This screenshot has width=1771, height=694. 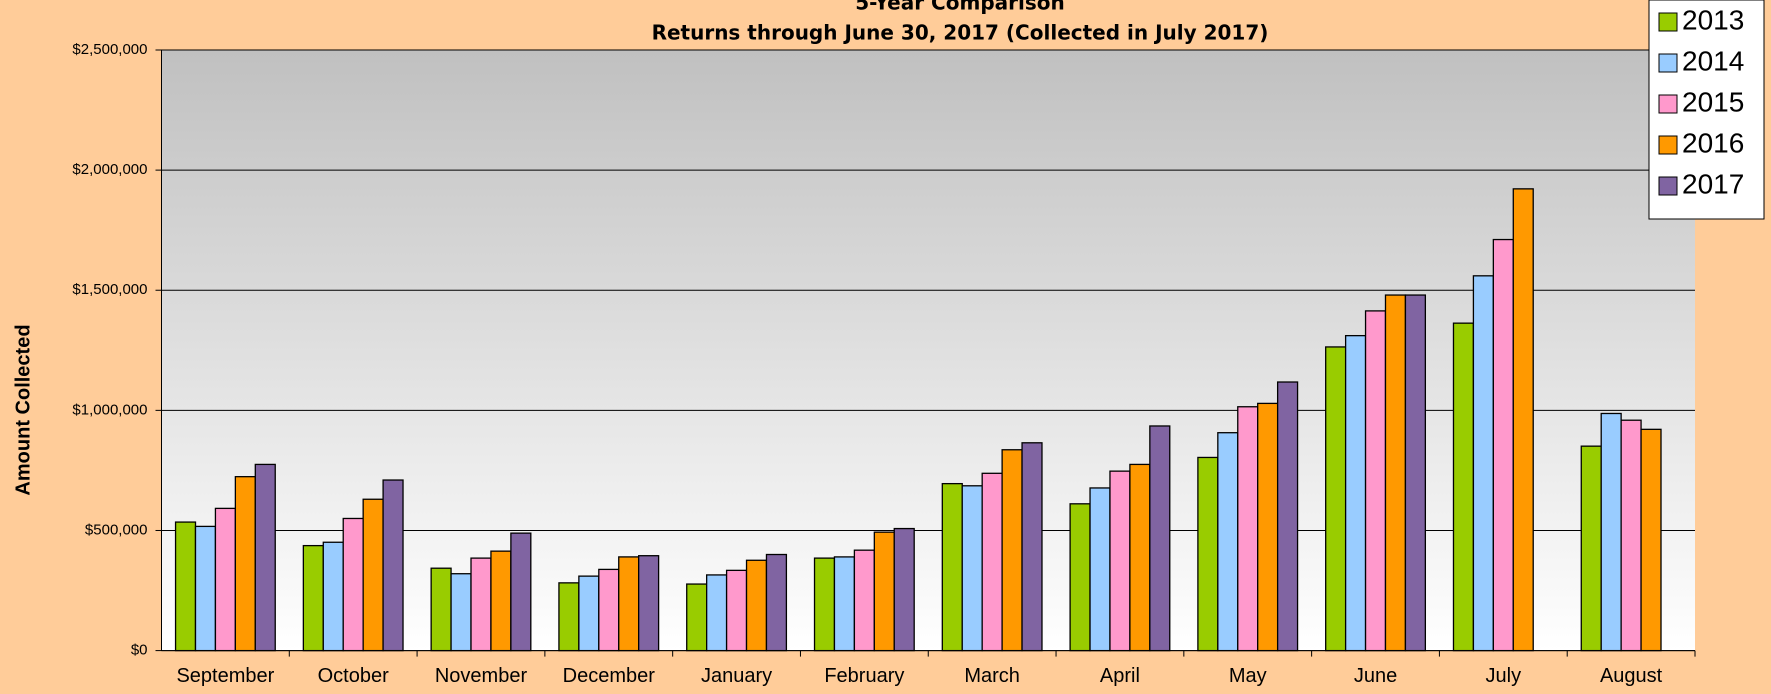 I want to click on y-tick-label: $2,000,000, so click(x=109, y=169).